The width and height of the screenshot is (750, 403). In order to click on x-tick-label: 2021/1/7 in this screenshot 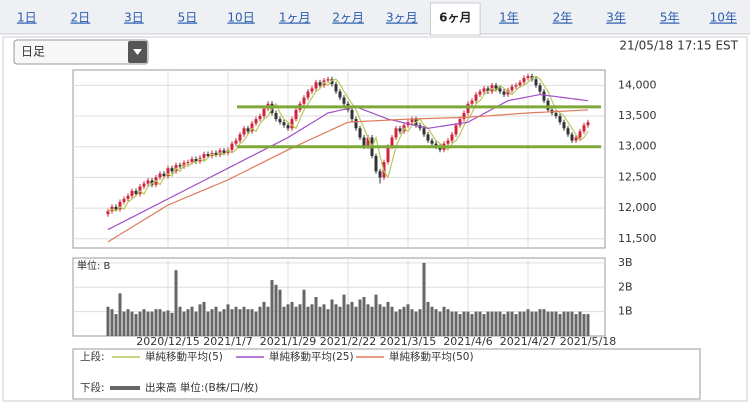, I will do `click(227, 341)`.